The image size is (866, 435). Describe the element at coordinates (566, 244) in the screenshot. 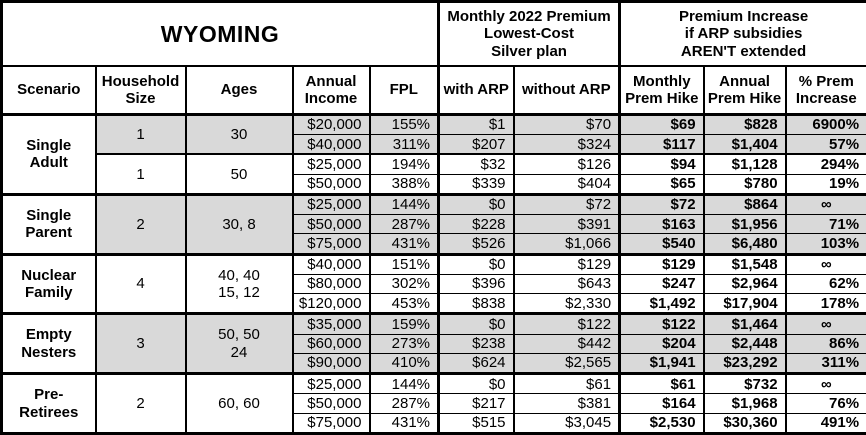

I see `cell-without-arp: $1,066` at that location.